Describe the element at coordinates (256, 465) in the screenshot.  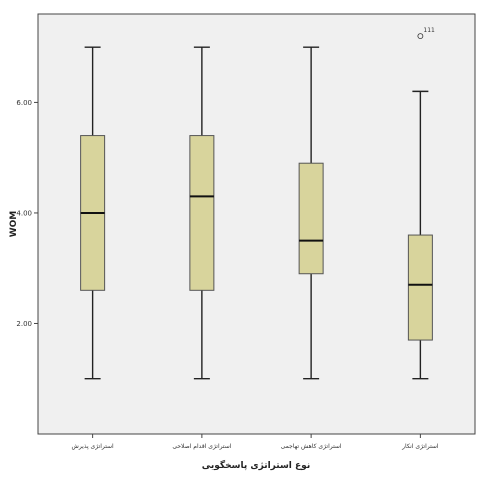
I see `x-axis-title: نوع استراتژی پاسخگویی` at that location.